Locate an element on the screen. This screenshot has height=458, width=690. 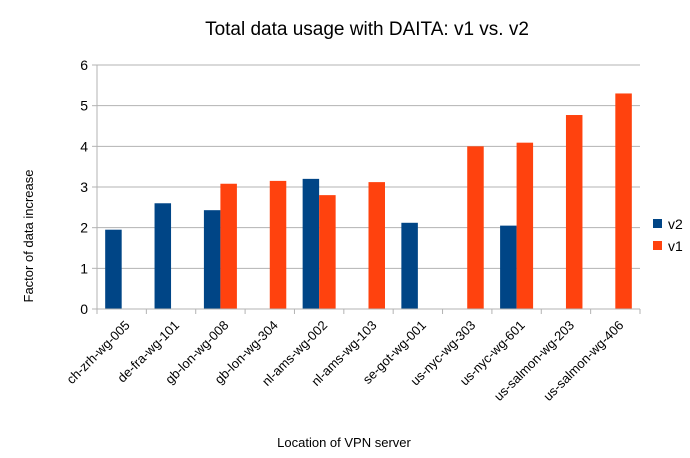
y-tick-labels: 0 1 2 3 4 5 6 is located at coordinates (84, 187).